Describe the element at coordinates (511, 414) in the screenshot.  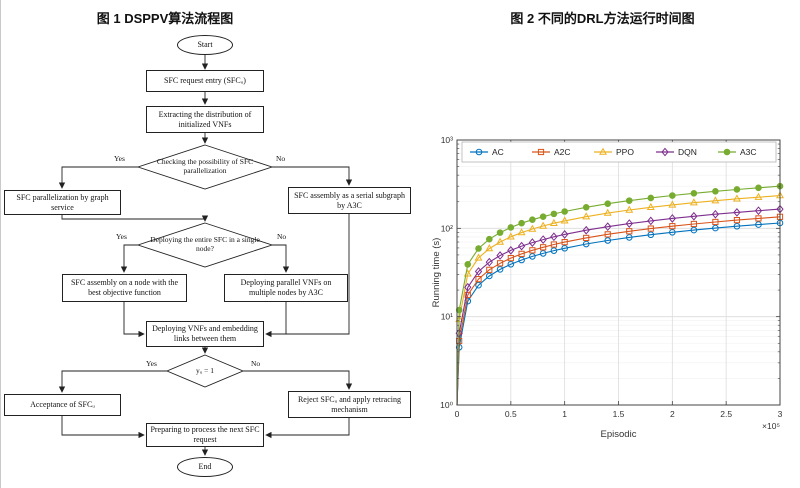
I see `svg-text: 0.5` at that location.